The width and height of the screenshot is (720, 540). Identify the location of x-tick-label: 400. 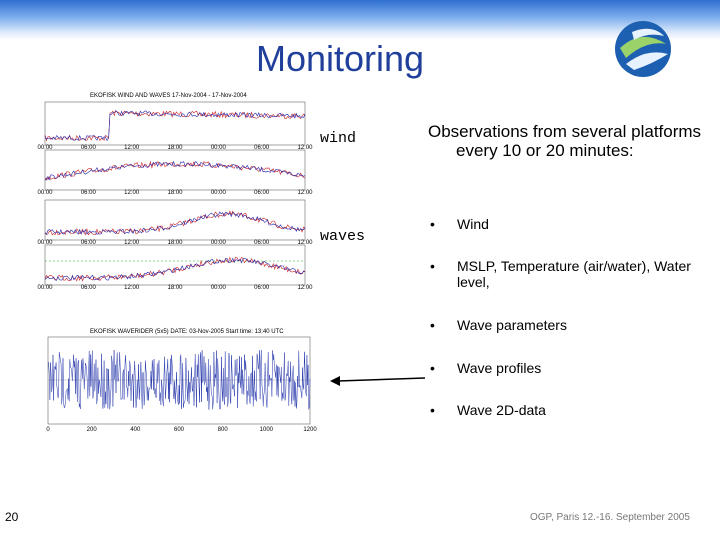
(135, 430).